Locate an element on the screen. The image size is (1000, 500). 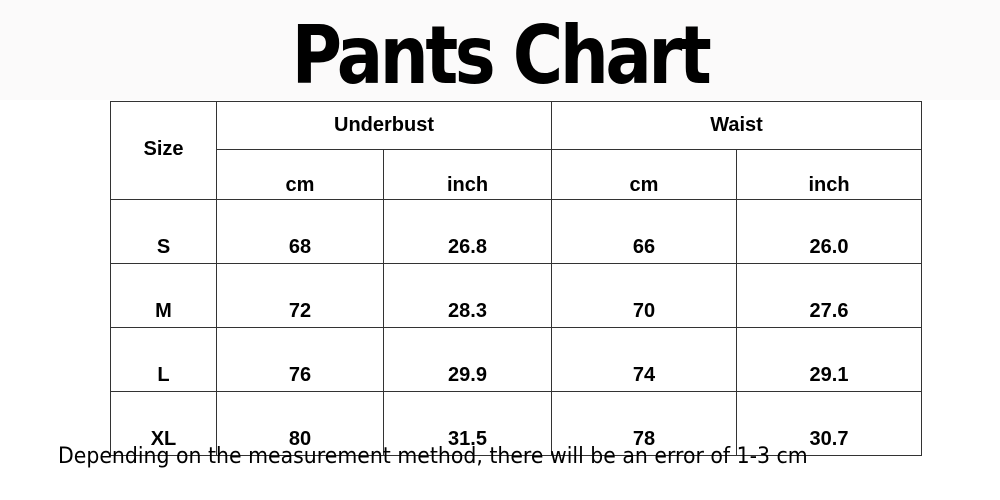
value-cell: 29.1 is located at coordinates (829, 359).